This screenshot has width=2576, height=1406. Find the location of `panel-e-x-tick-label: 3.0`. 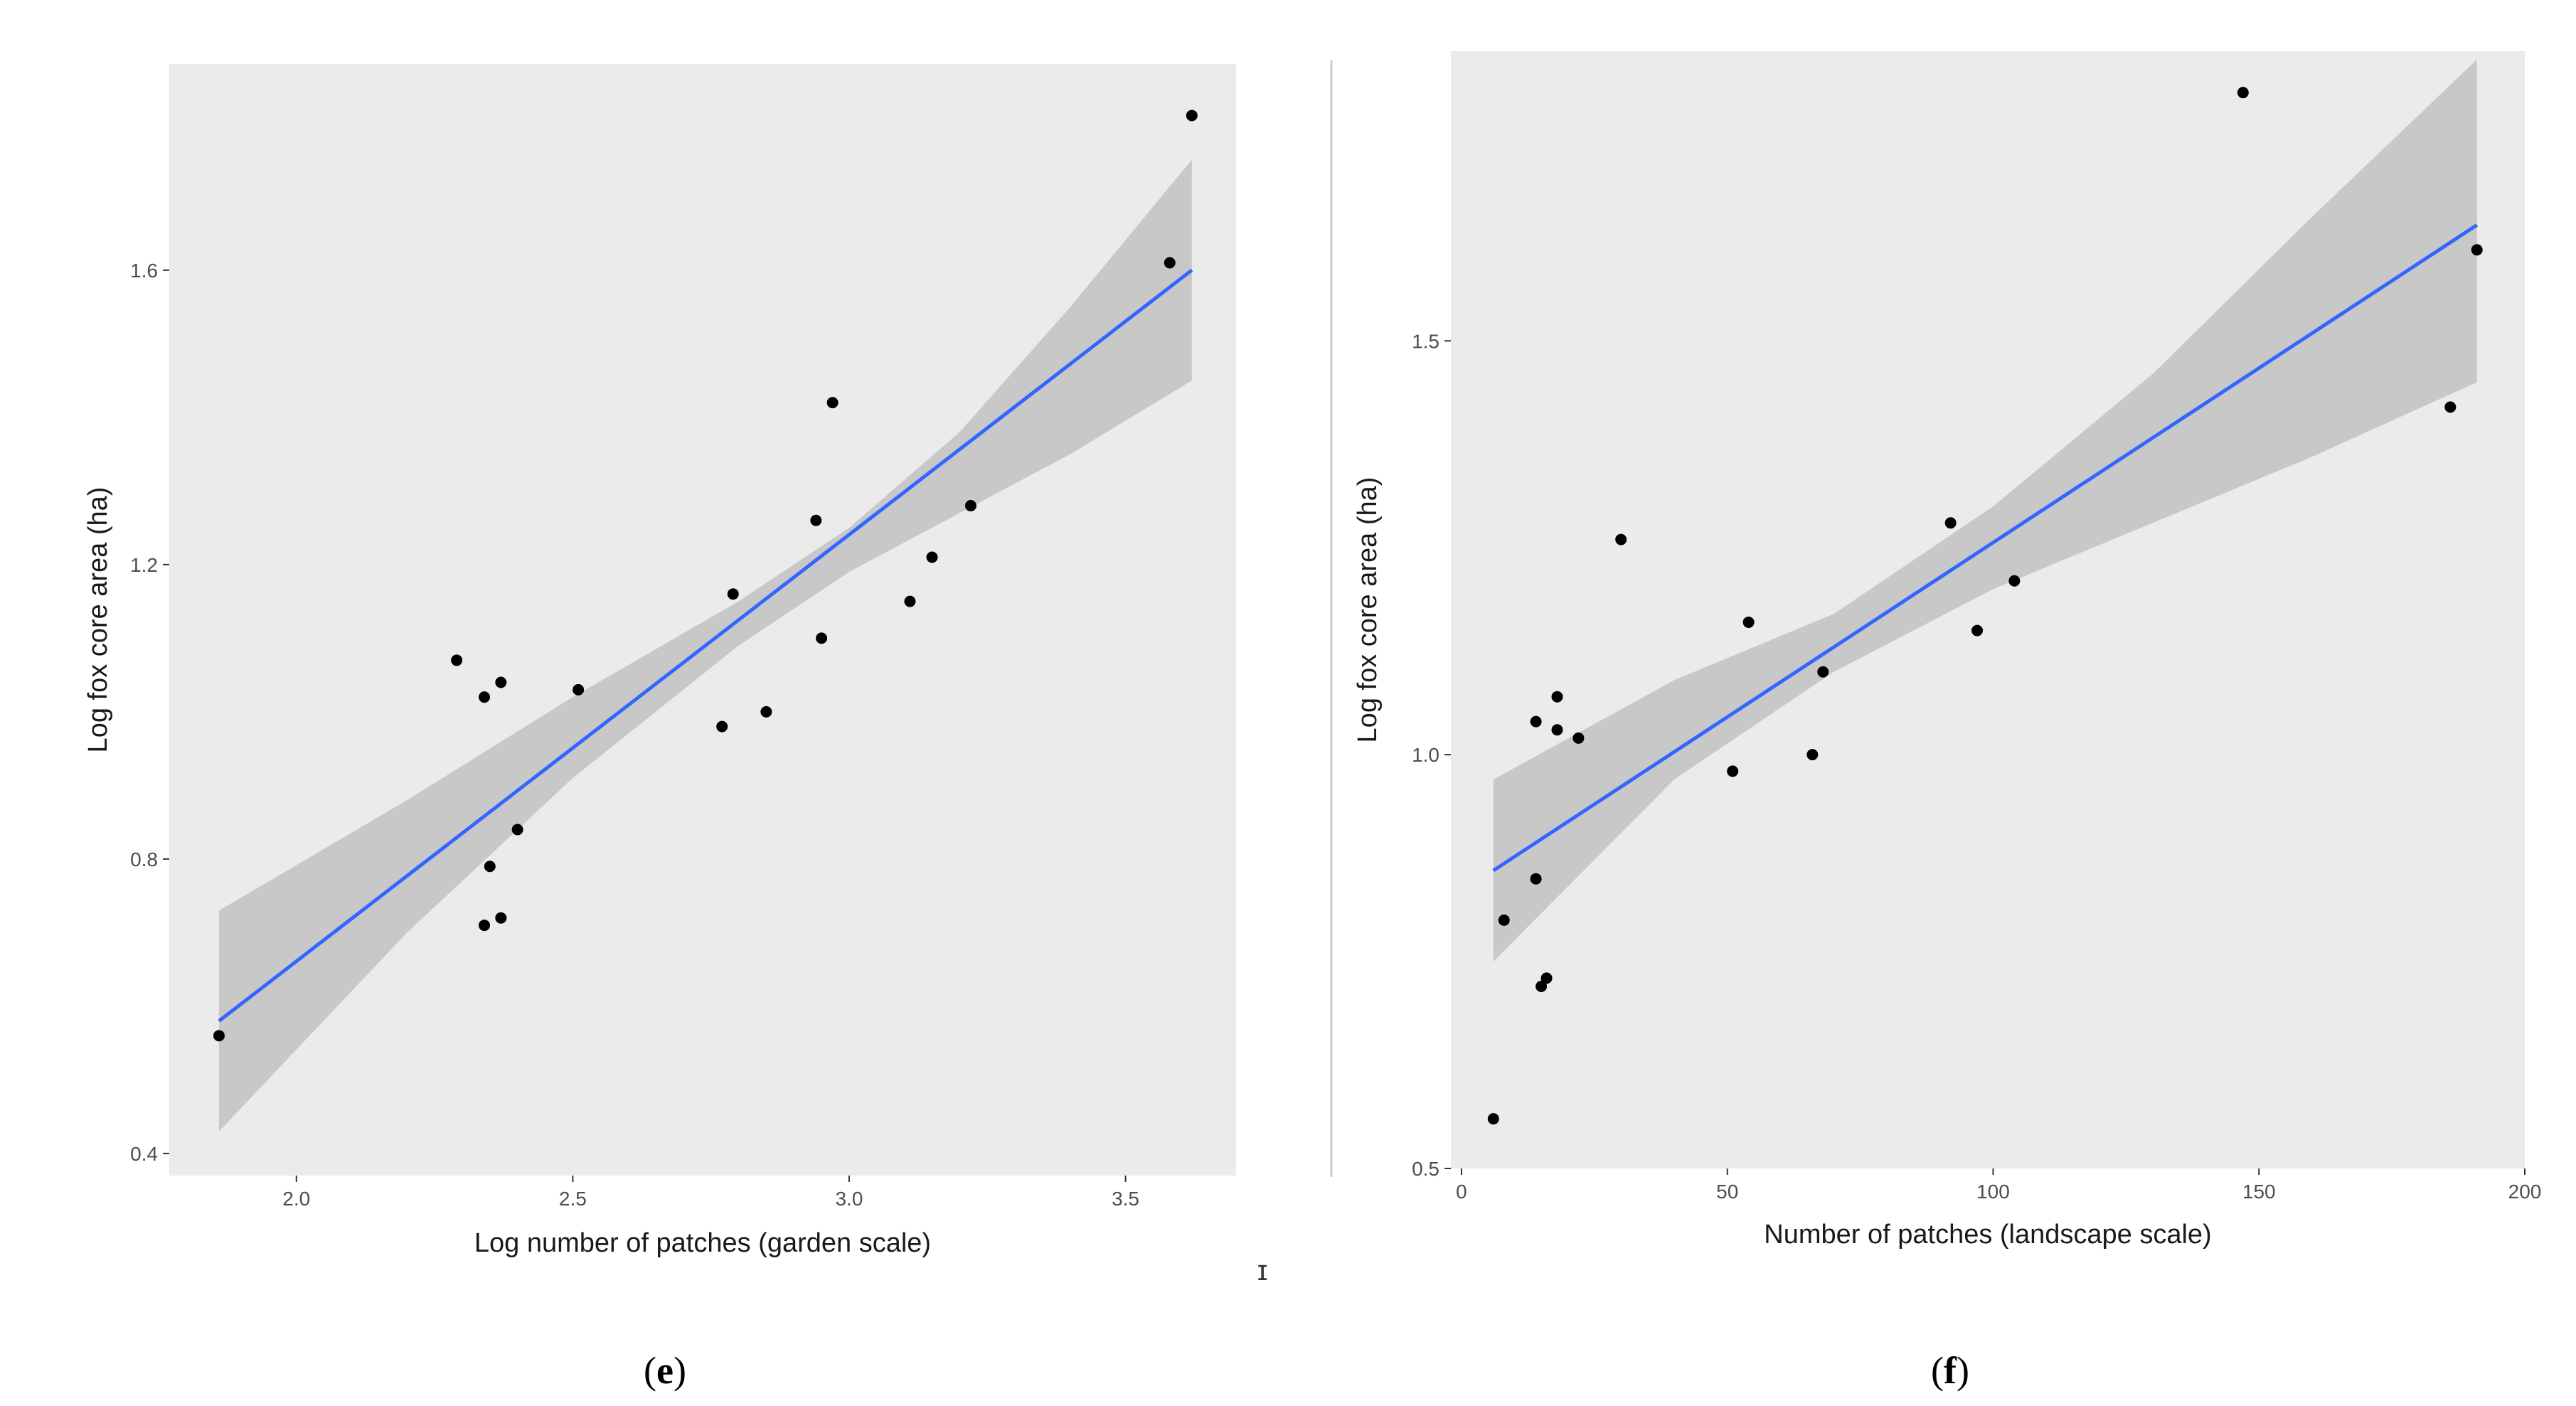

panel-e-x-tick-label: 3.0 is located at coordinates (849, 1199).